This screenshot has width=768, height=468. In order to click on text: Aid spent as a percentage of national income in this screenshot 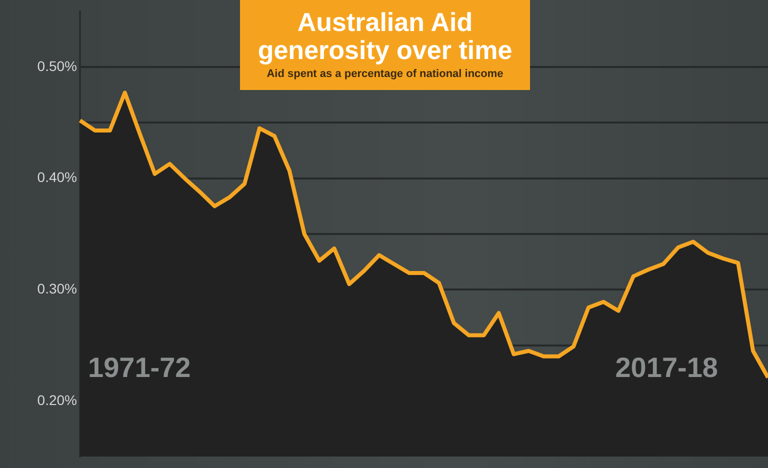, I will do `click(385, 74)`.